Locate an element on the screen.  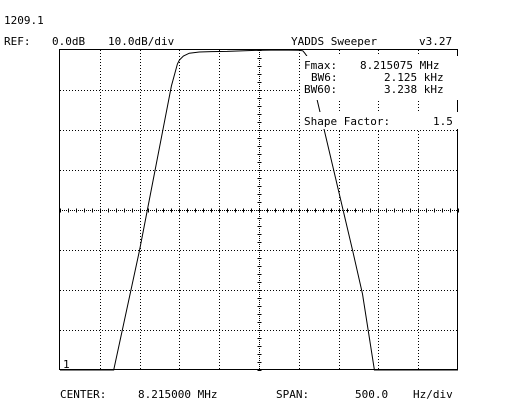
shape-factor-label: Shape Factor: is located at coordinates (347, 121).